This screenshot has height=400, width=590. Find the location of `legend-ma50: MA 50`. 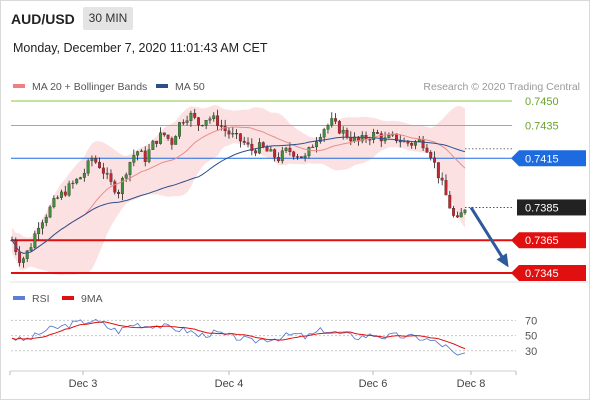

legend-ma50: MA 50 is located at coordinates (190, 87).